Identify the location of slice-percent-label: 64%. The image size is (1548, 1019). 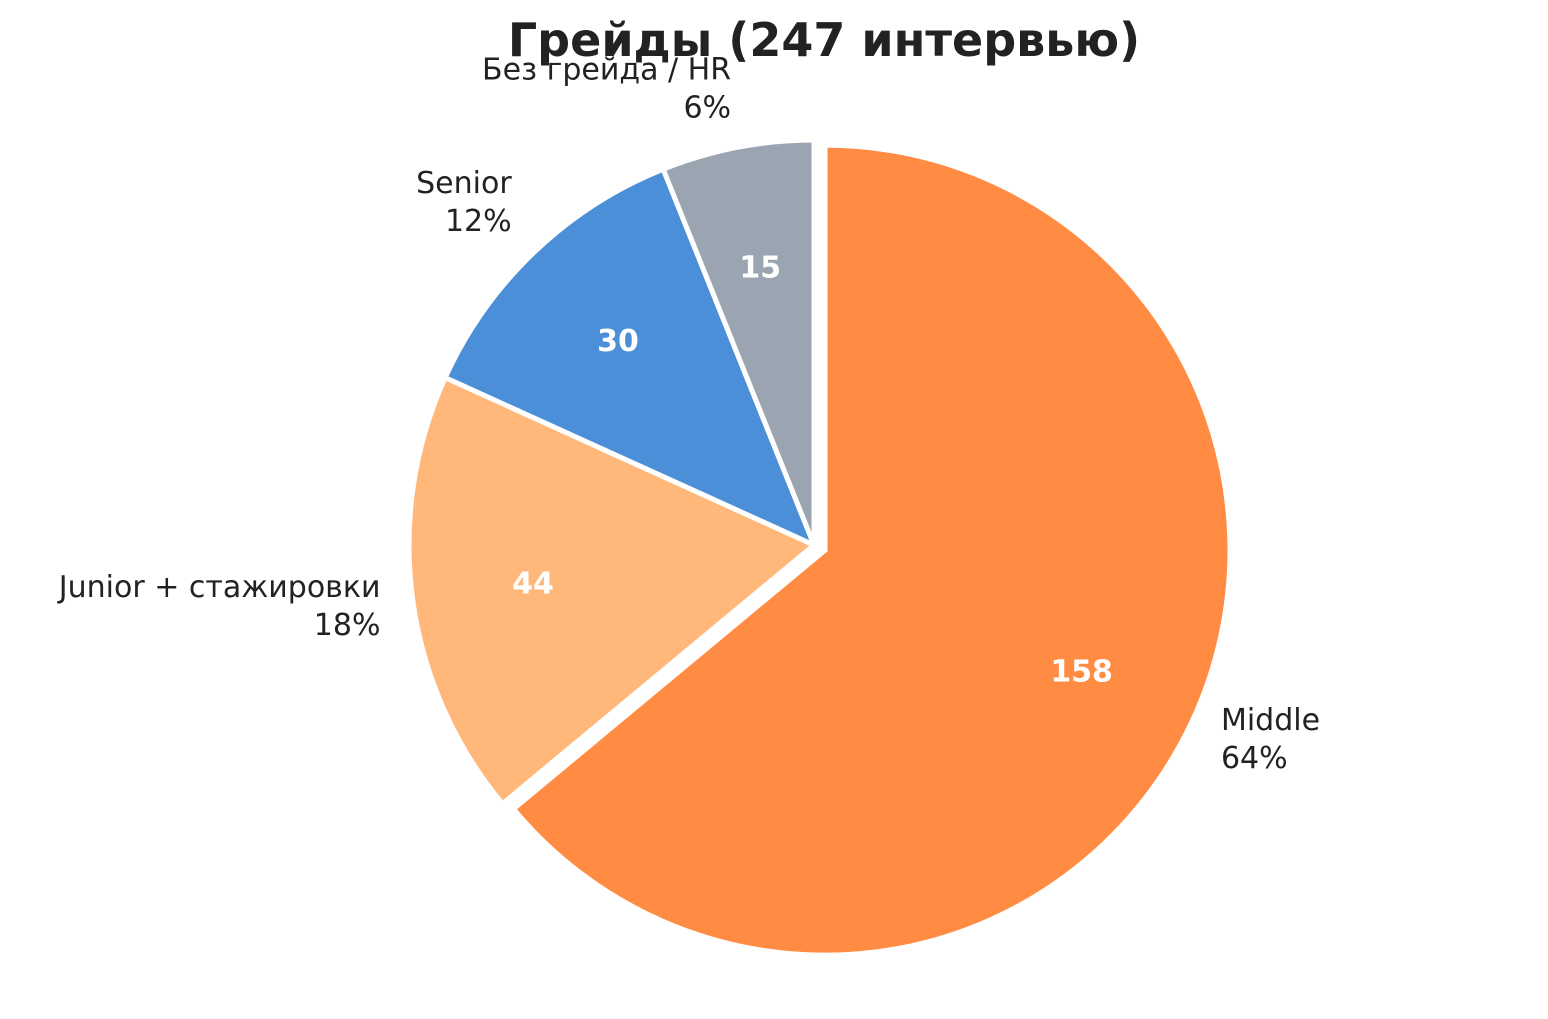
(1254, 758).